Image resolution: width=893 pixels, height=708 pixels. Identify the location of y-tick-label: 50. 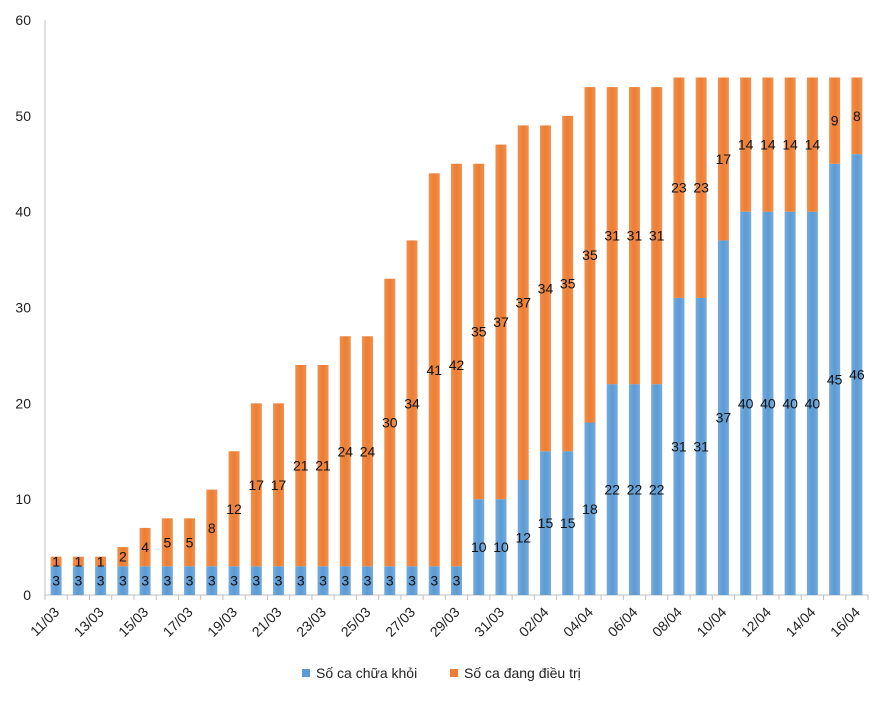
(23, 116).